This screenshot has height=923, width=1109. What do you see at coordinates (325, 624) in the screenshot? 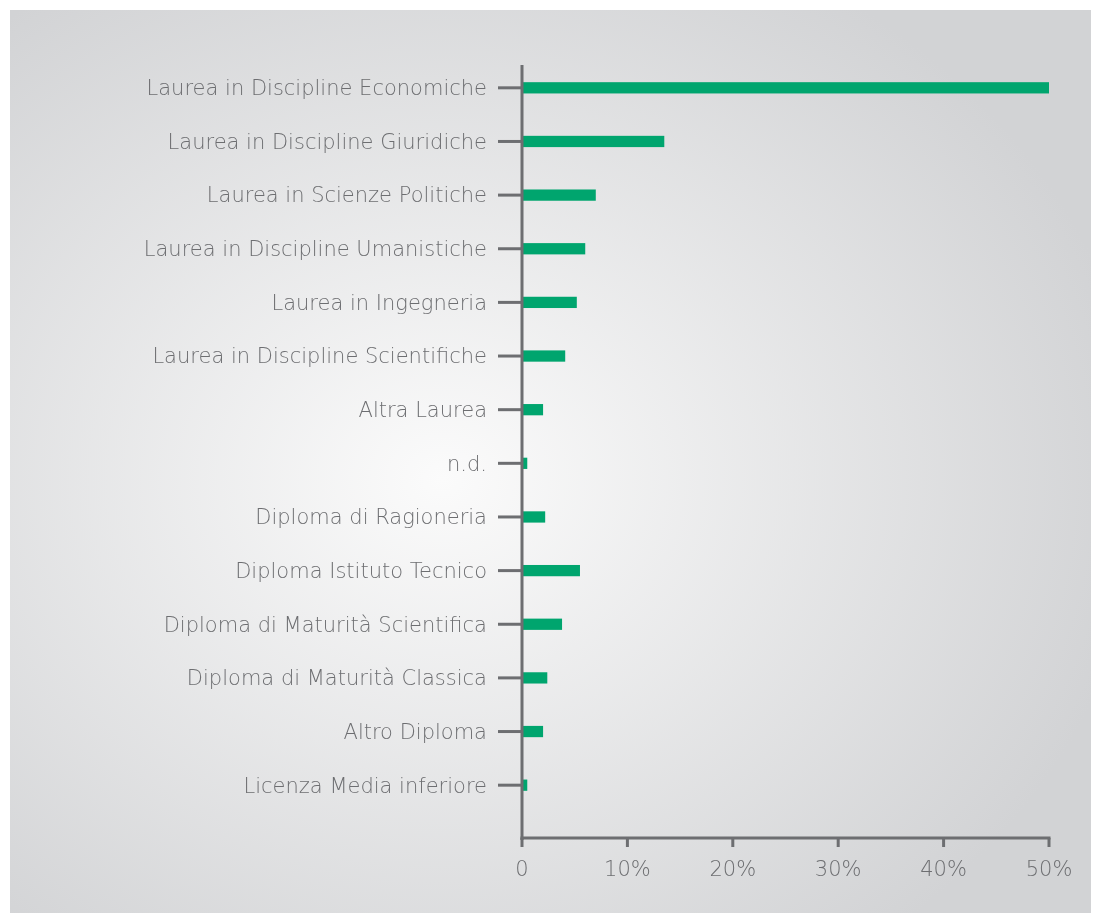
I see `y-tick-label: Diploma di Maturità Scientifica` at bounding box center [325, 624].